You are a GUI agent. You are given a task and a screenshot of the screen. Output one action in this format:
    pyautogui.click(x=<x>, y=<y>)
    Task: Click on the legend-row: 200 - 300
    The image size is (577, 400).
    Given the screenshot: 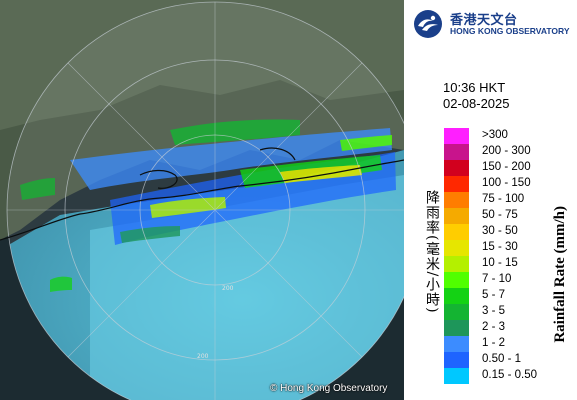 What is the action you would take?
    pyautogui.click(x=499, y=152)
    